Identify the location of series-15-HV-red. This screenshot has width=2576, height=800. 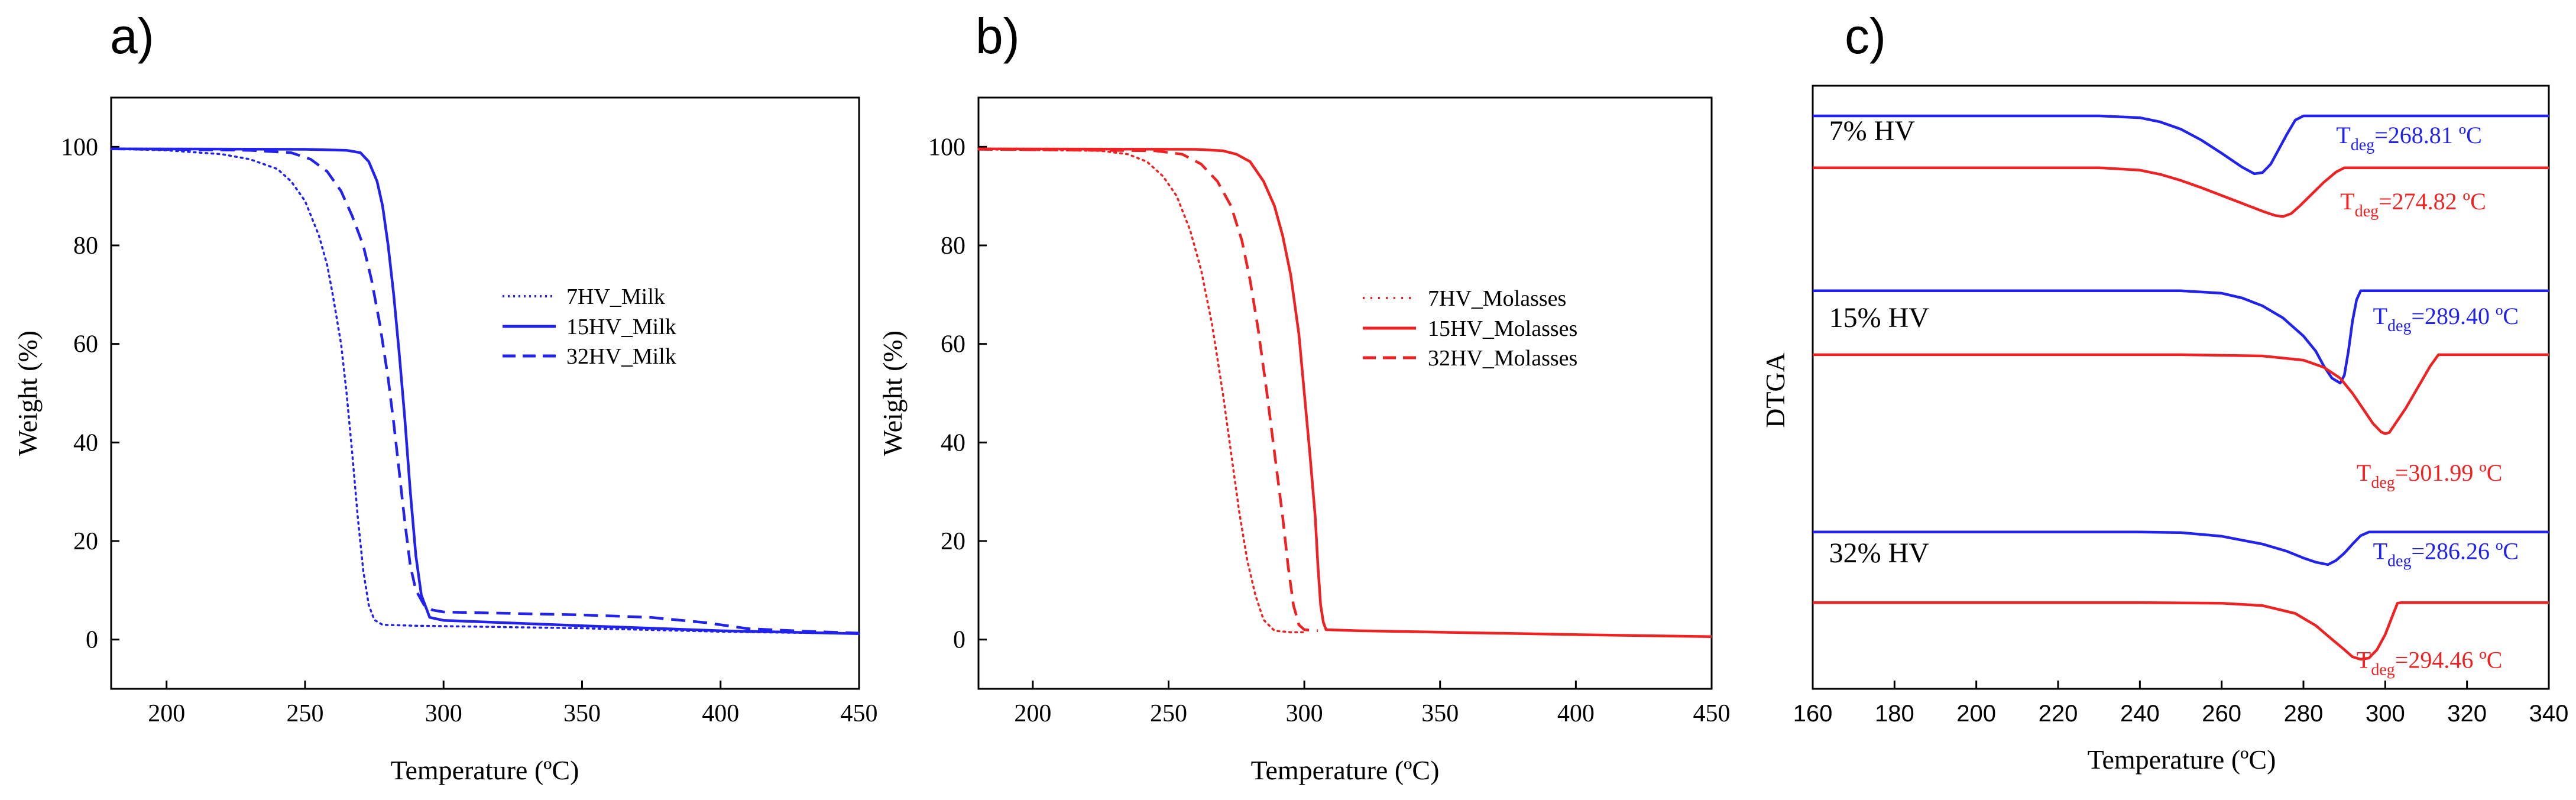
(2181, 394).